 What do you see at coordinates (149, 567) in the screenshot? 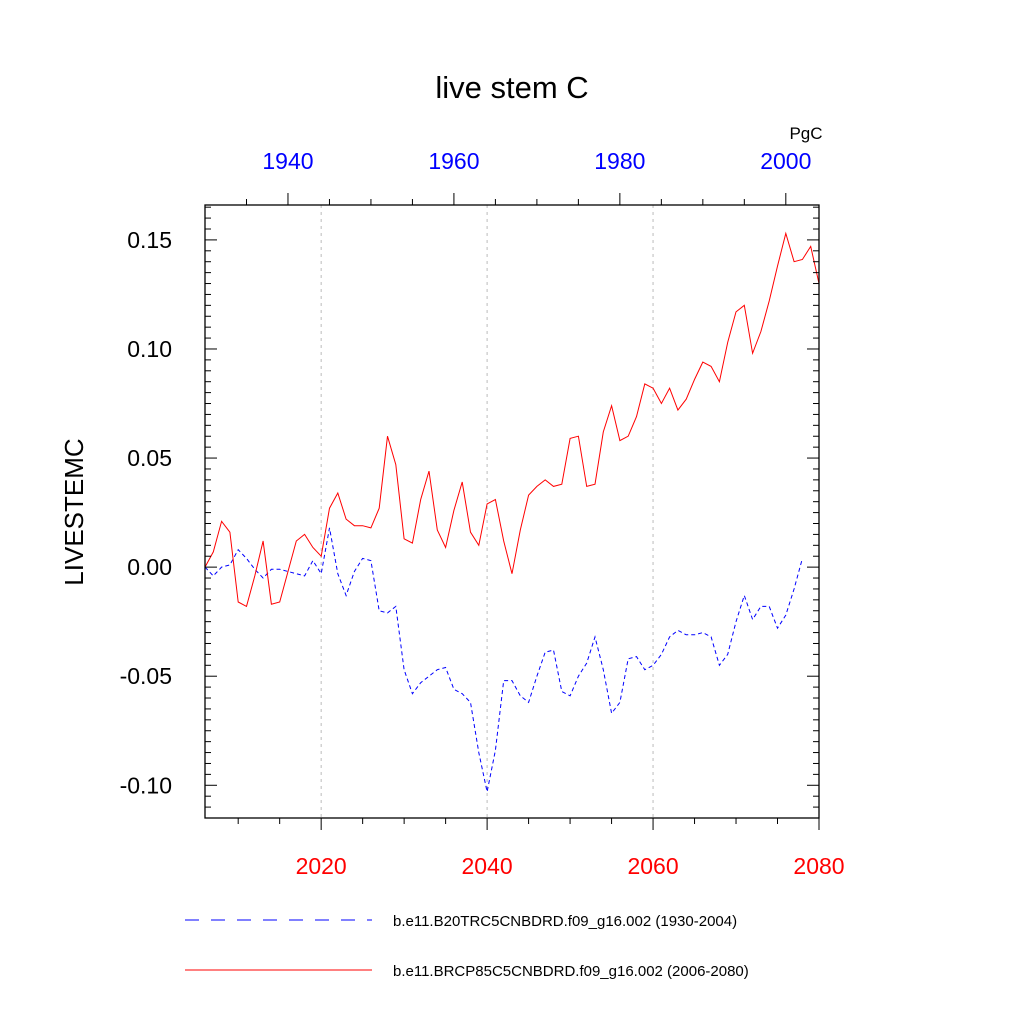
I see `y-tick-label-3: 0.00` at bounding box center [149, 567].